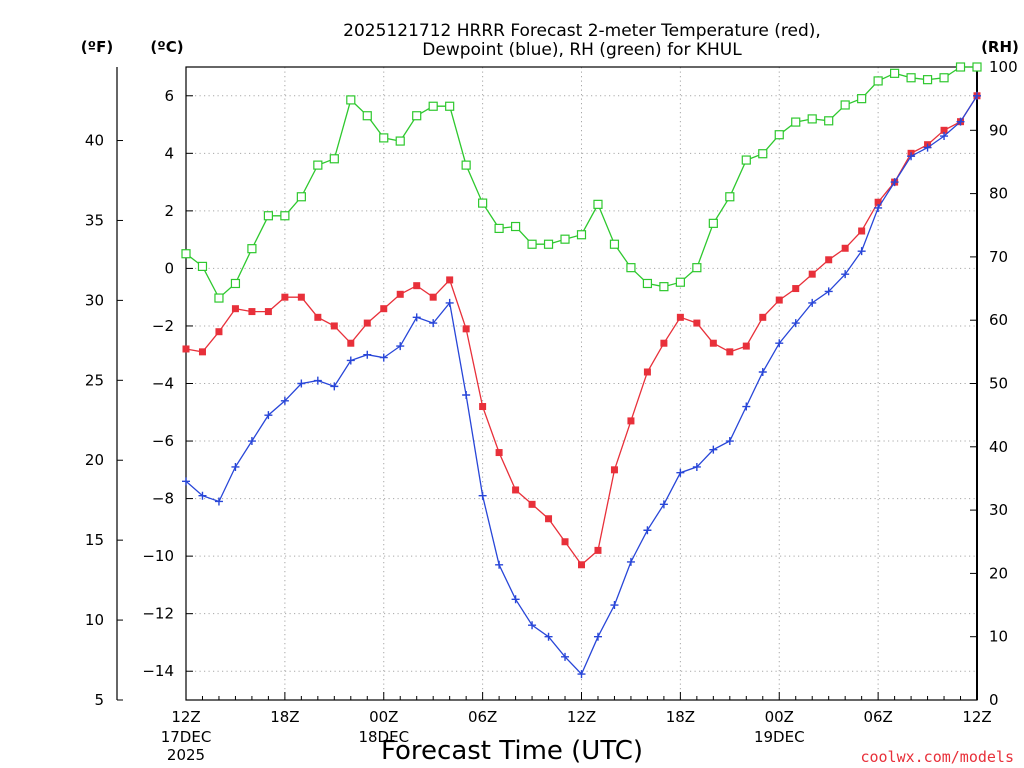  Describe the element at coordinates (94, 220) in the screenshot. I see `fahrenheit-tick-label: 35` at that location.